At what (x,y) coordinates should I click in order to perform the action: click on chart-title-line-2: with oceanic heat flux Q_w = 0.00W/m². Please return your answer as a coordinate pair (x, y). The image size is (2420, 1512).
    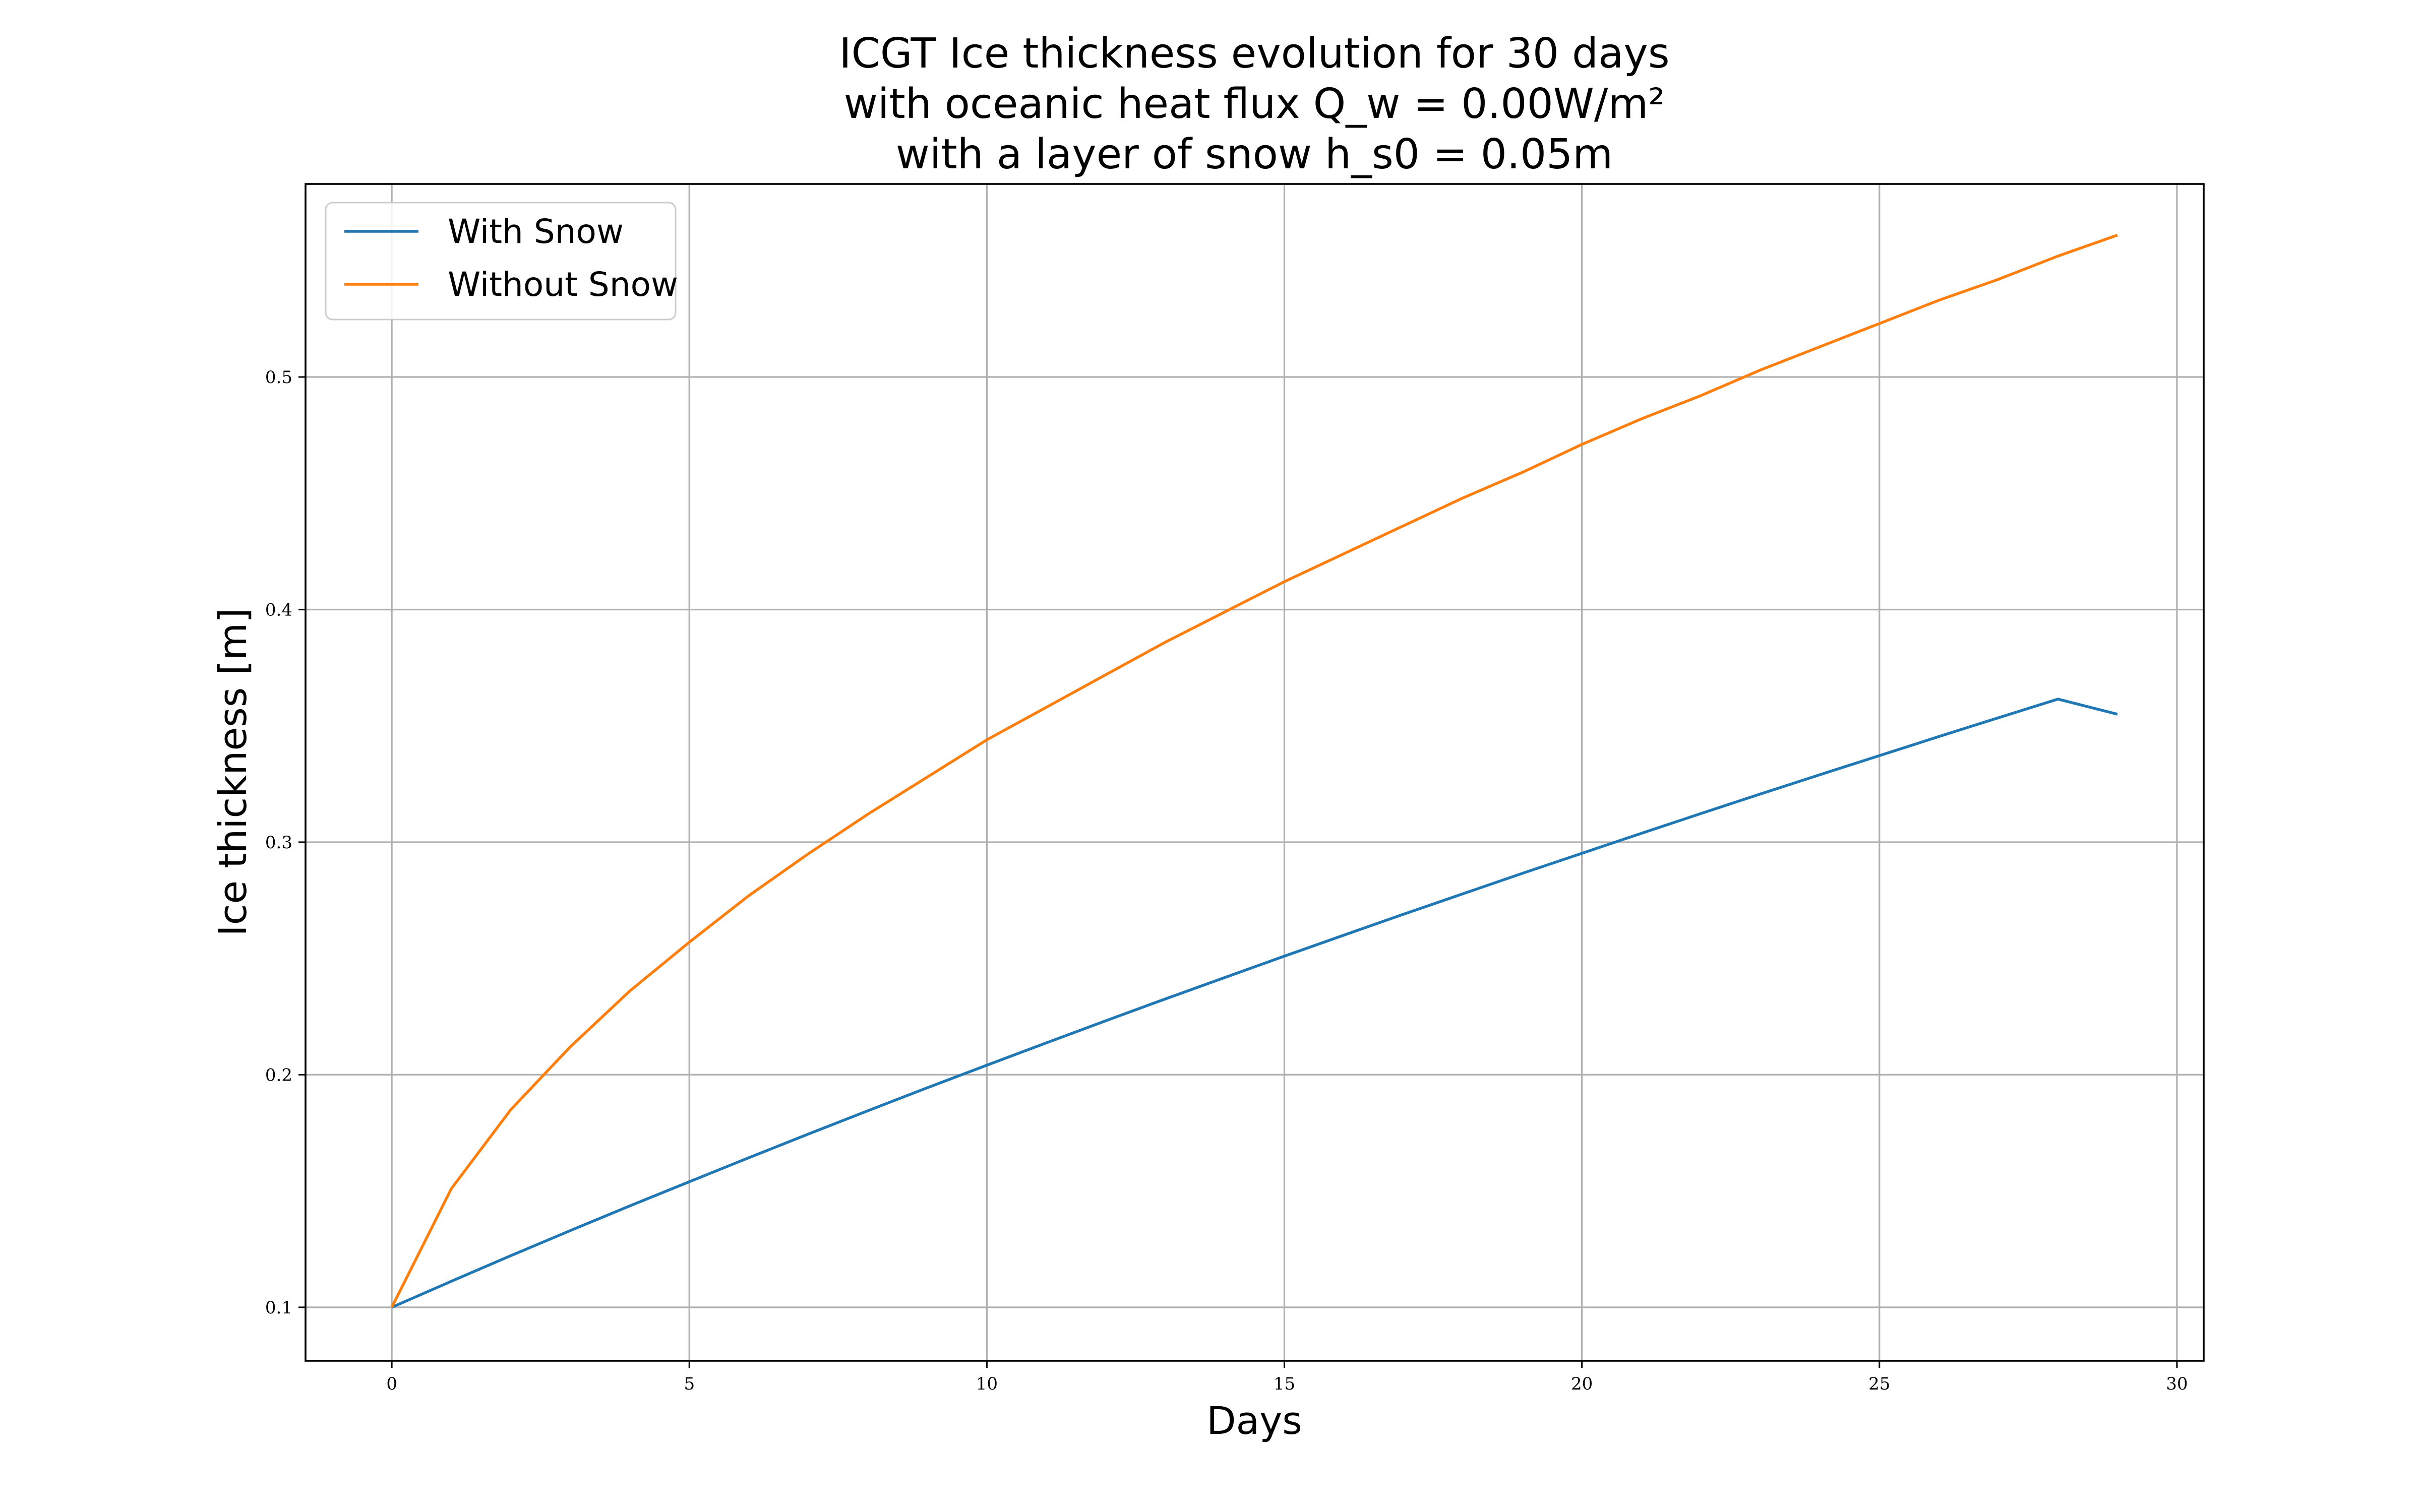
    Looking at the image, I should click on (1254, 104).